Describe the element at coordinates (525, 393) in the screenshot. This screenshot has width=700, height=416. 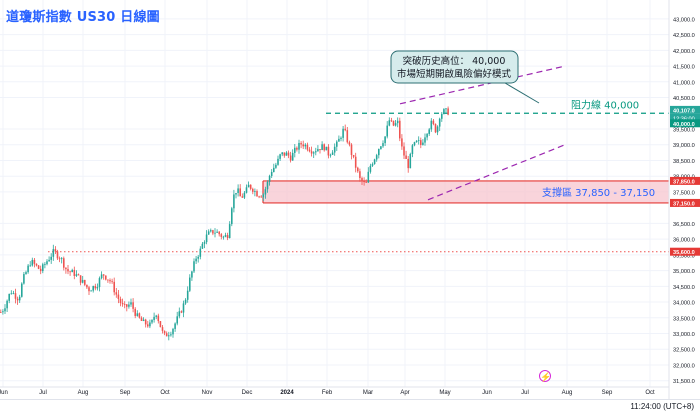
I see `time-tick-label: Jul` at that location.